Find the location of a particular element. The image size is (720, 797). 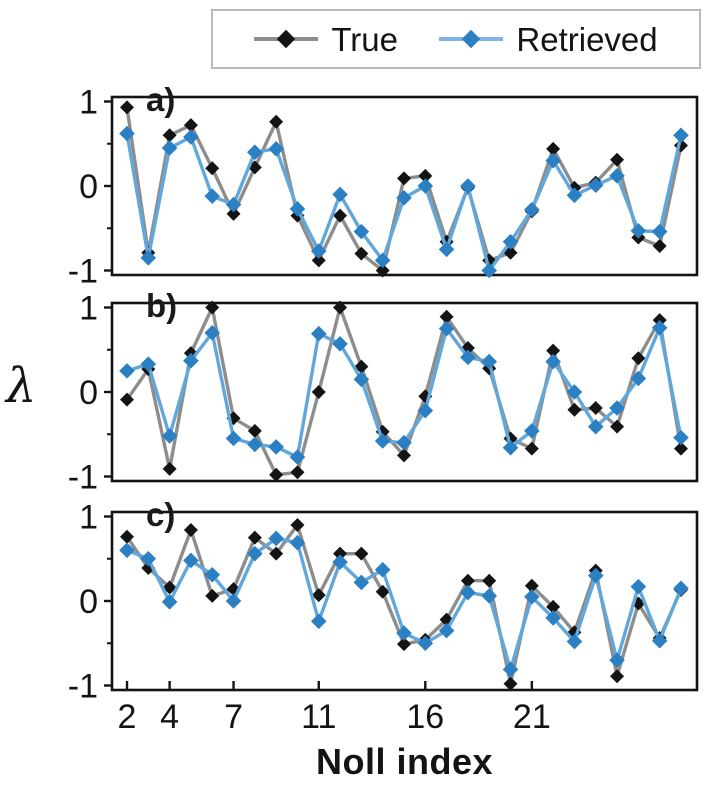

x-tick-label: 7 is located at coordinates (233, 717).